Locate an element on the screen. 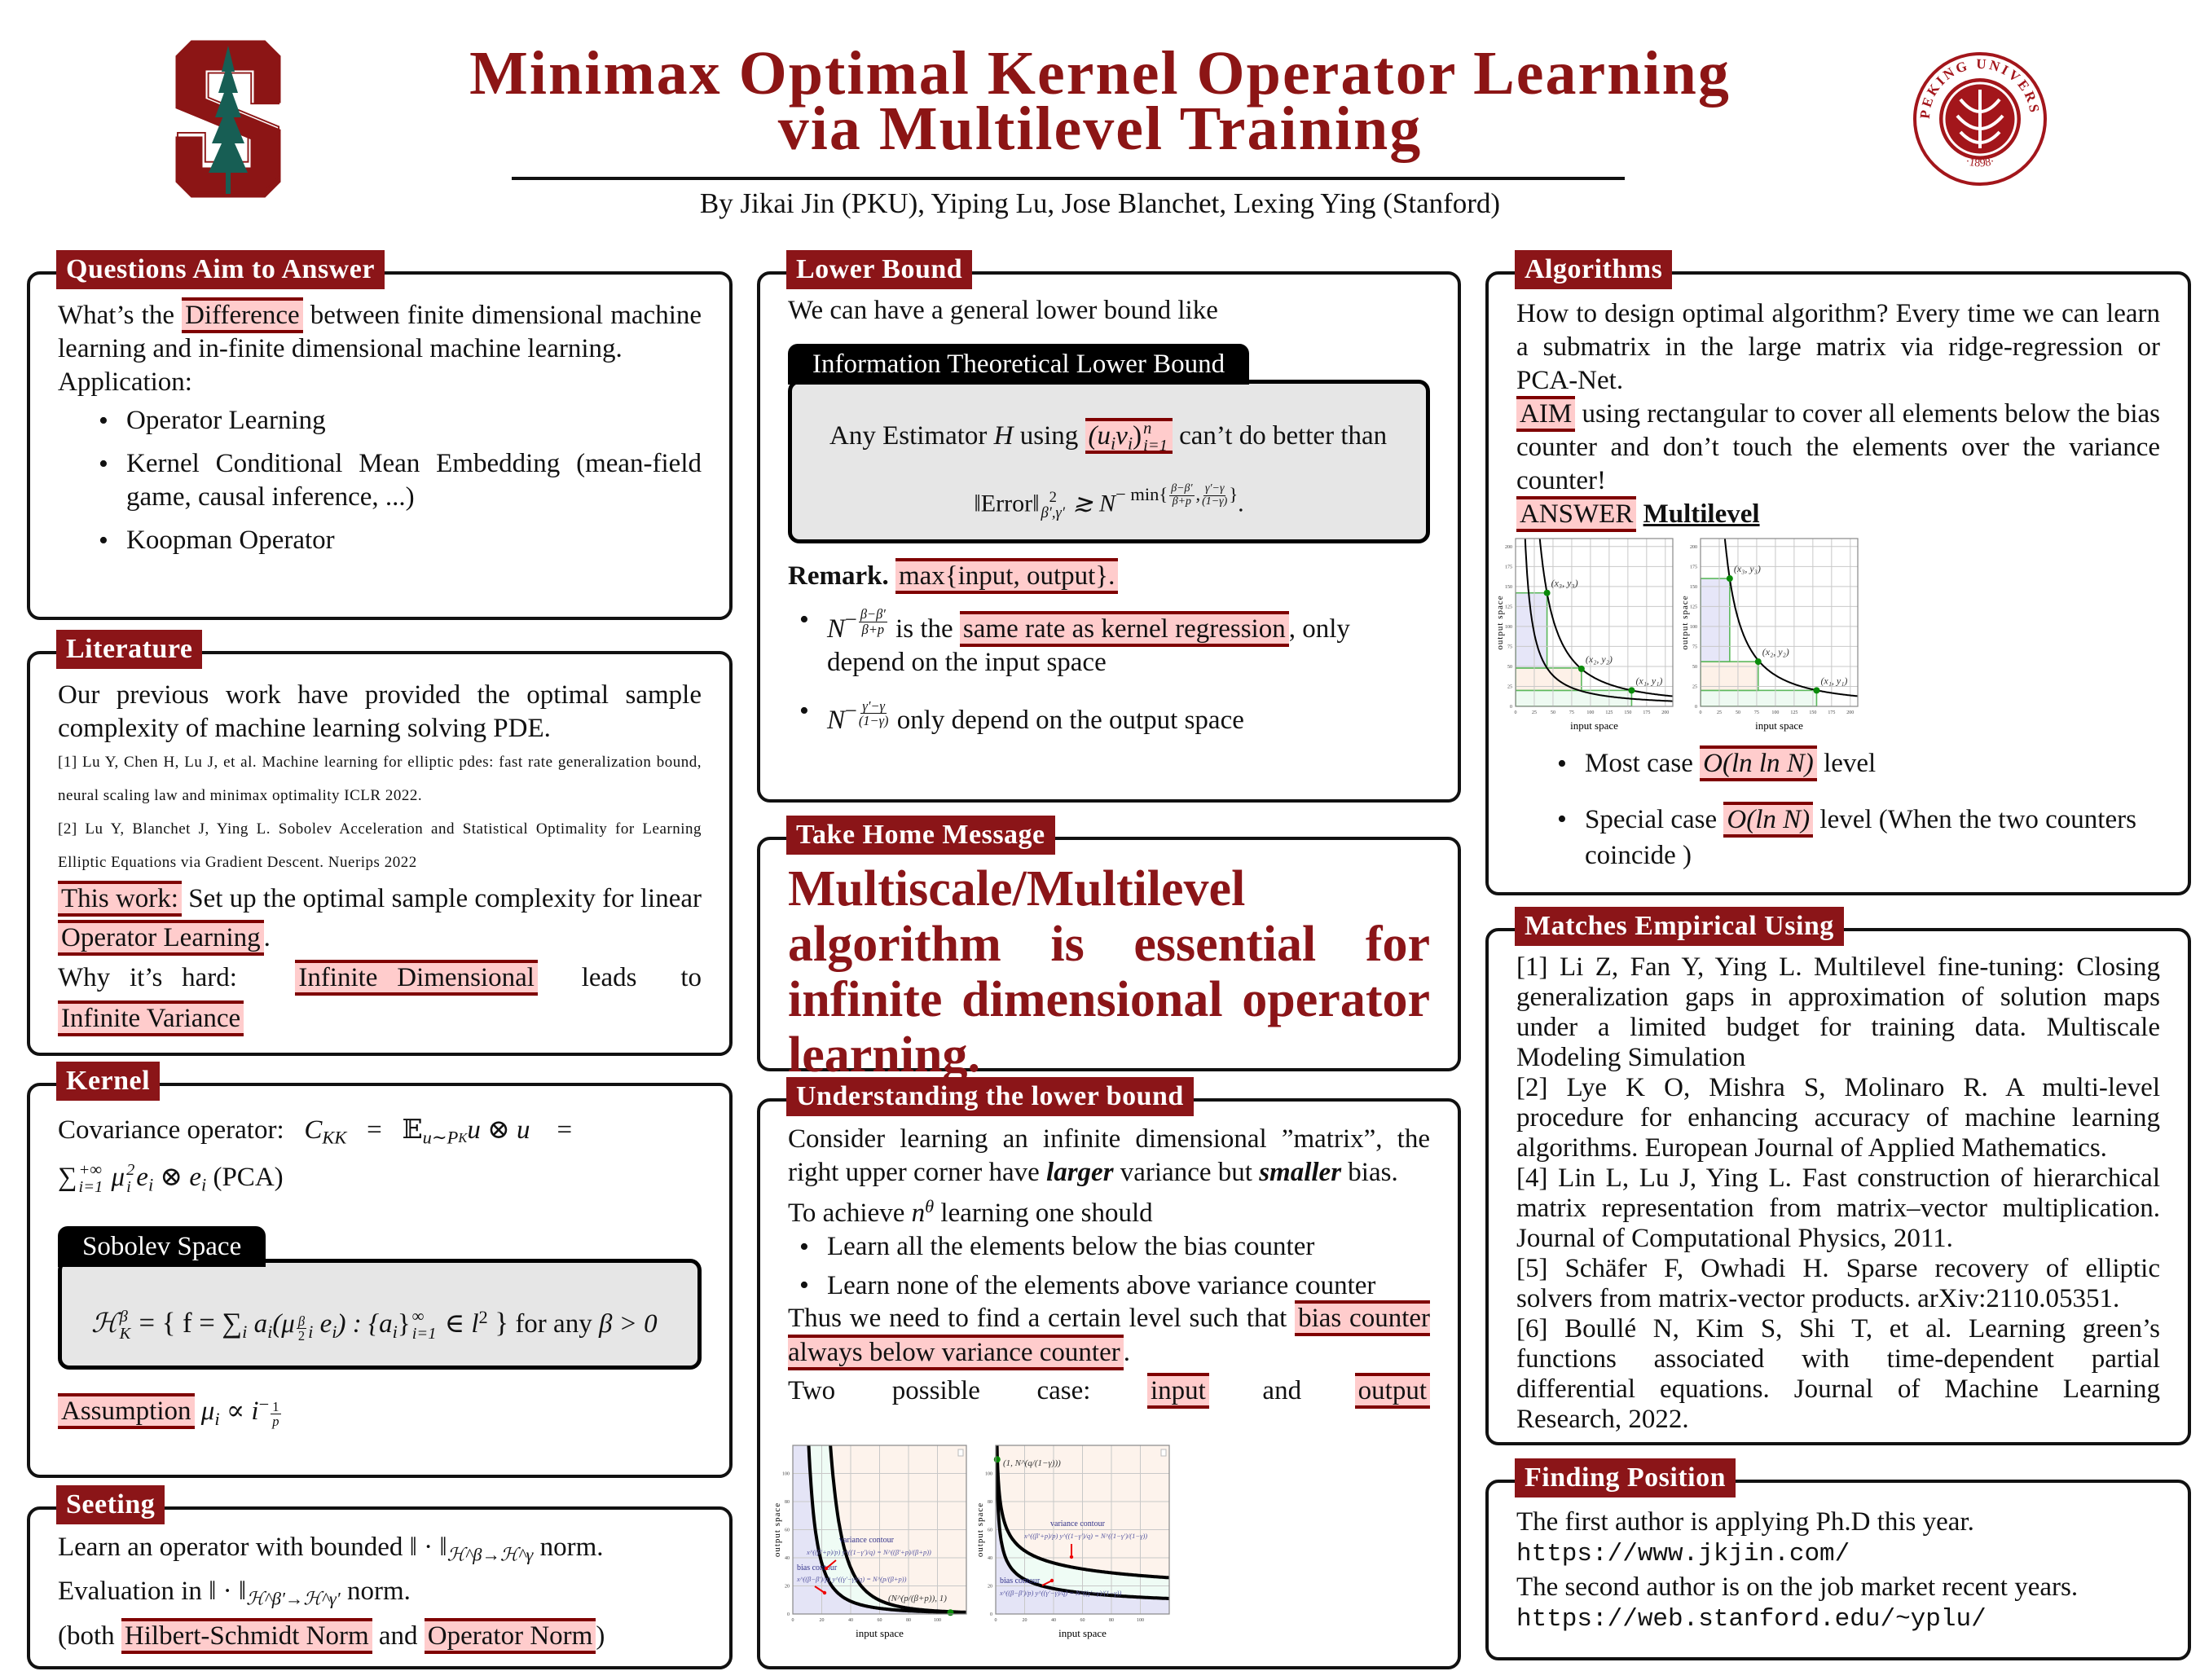 This screenshot has height=1680, width=2200. math: ) is located at coordinates (1137, 436).